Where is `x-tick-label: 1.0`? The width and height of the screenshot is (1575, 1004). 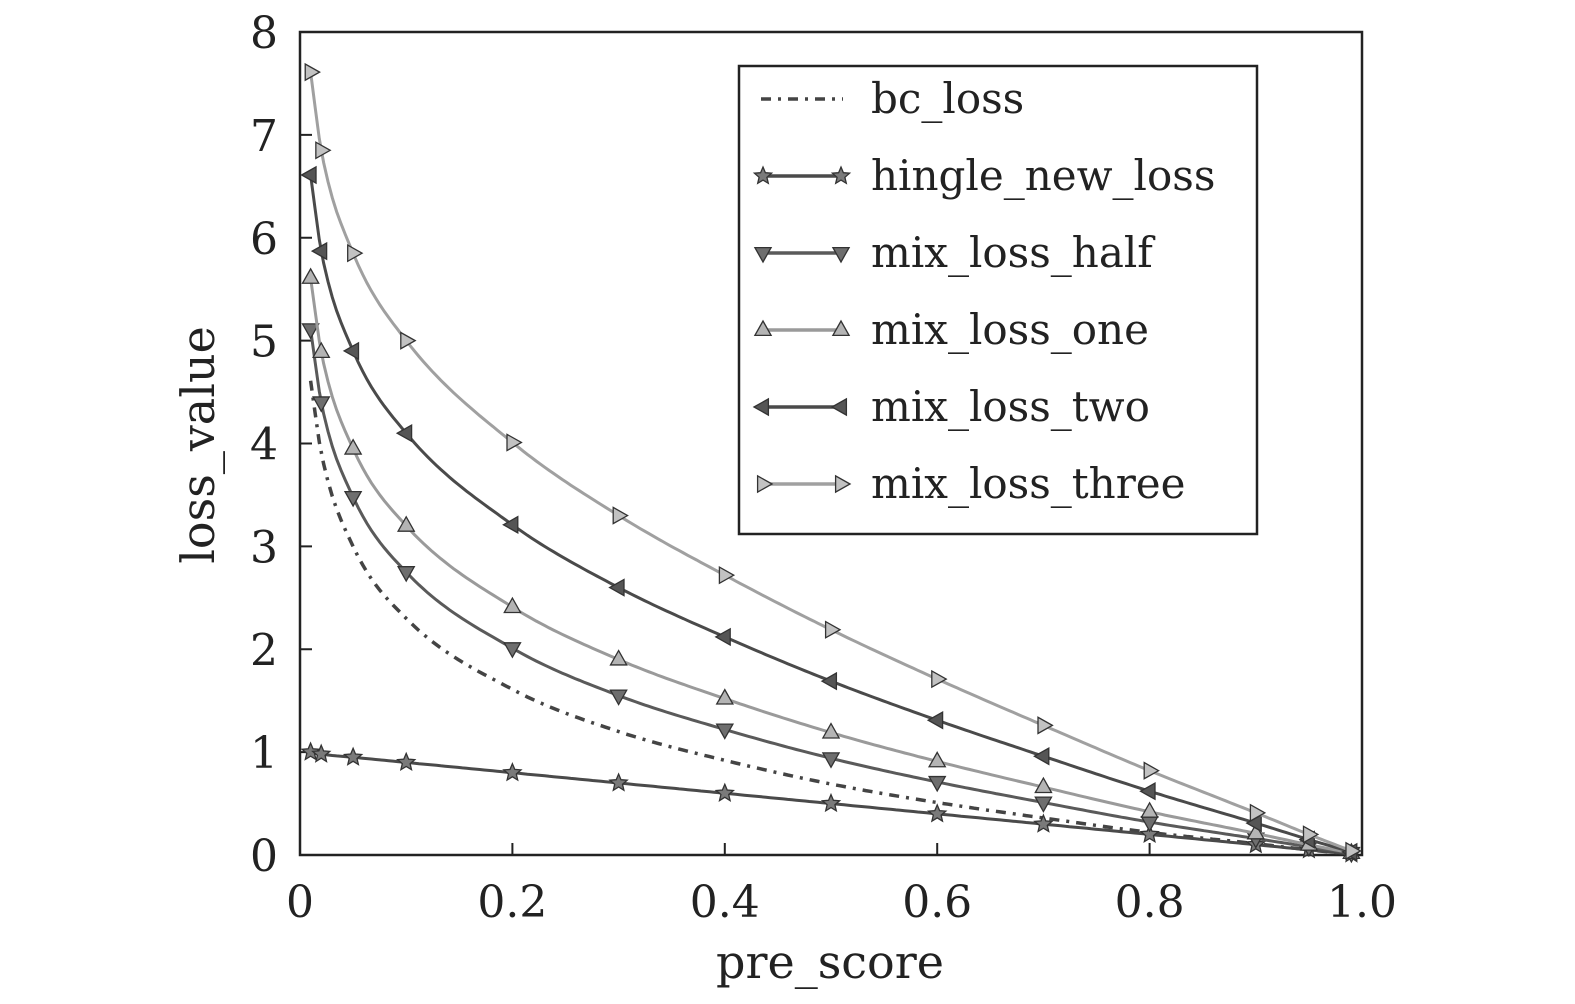
x-tick-label: 1.0 is located at coordinates (1362, 902).